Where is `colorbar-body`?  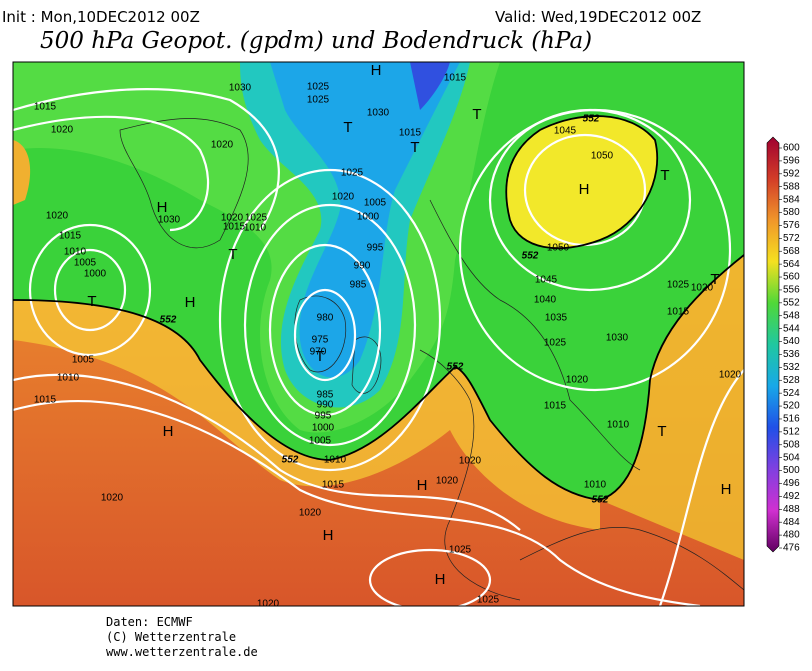 colorbar-body is located at coordinates (773, 344).